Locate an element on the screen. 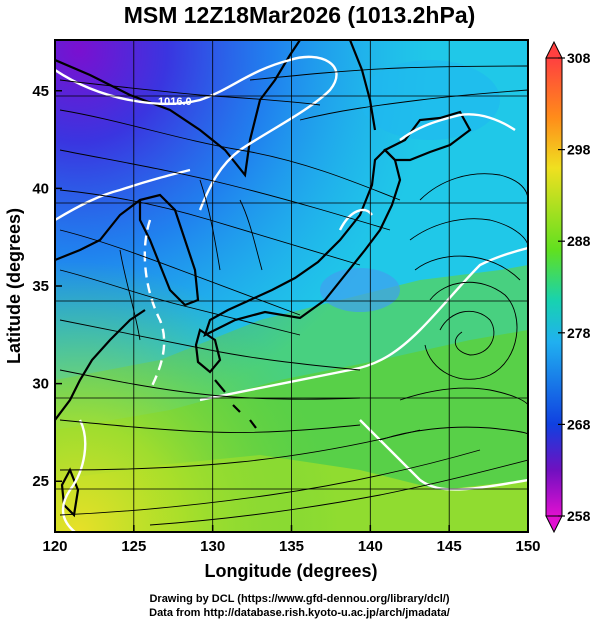 The width and height of the screenshot is (599, 625). y-tick-label: 30 is located at coordinates (40, 384).